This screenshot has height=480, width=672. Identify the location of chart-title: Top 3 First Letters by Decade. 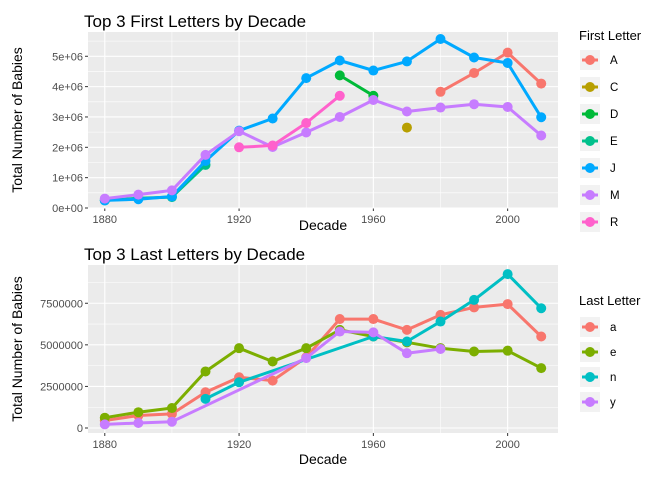
(195, 21).